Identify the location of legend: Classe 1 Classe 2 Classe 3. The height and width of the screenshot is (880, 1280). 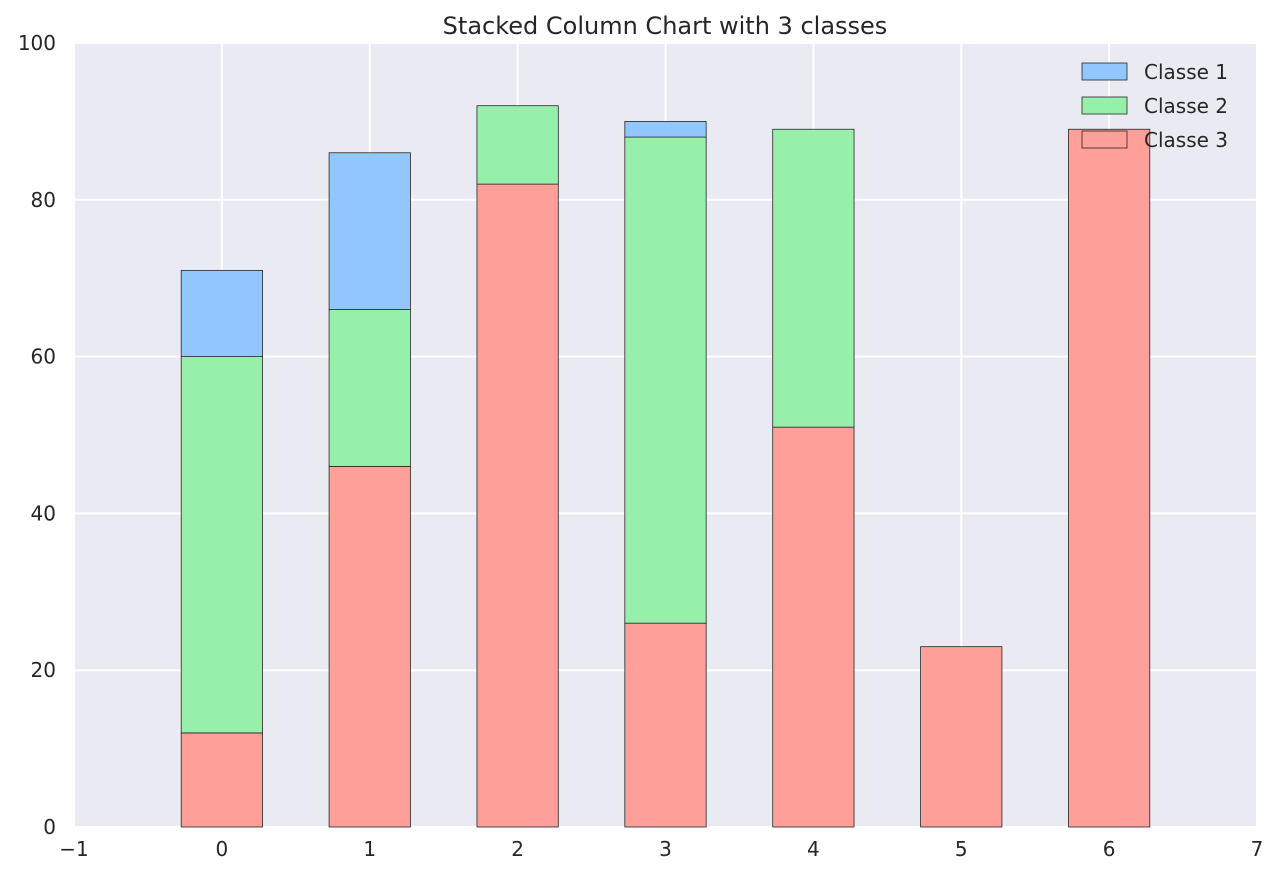
(1154, 106).